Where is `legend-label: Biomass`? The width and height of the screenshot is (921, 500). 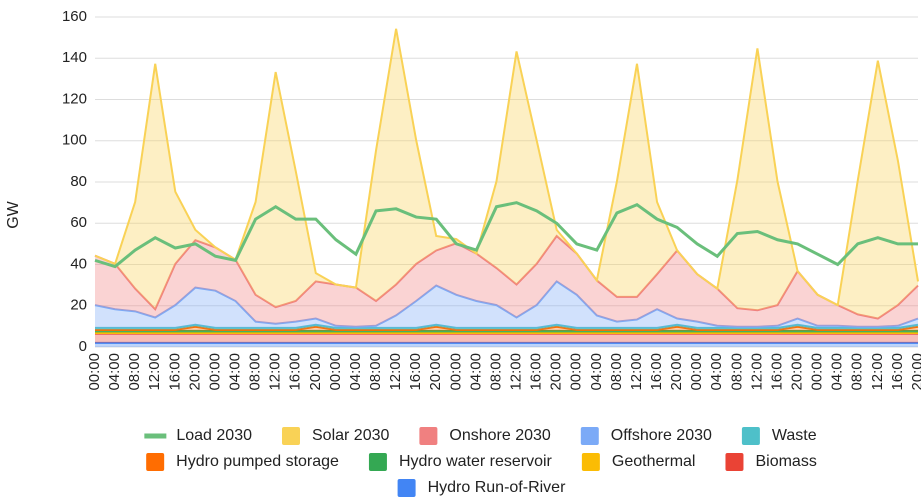
legend-label: Biomass is located at coordinates (785, 461).